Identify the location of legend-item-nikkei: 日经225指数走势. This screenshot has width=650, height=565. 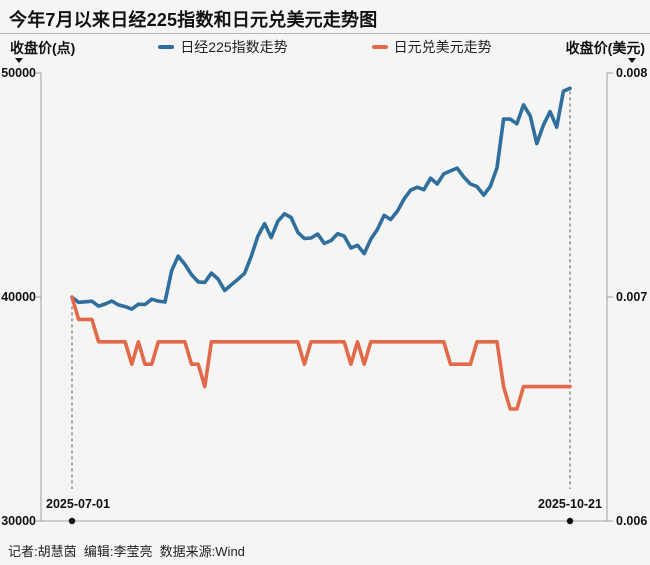
(223, 47).